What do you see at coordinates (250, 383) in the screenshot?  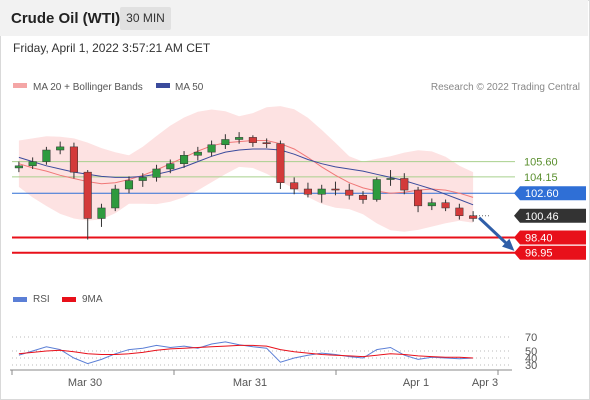 I see `x-tick-label: Mar 31` at bounding box center [250, 383].